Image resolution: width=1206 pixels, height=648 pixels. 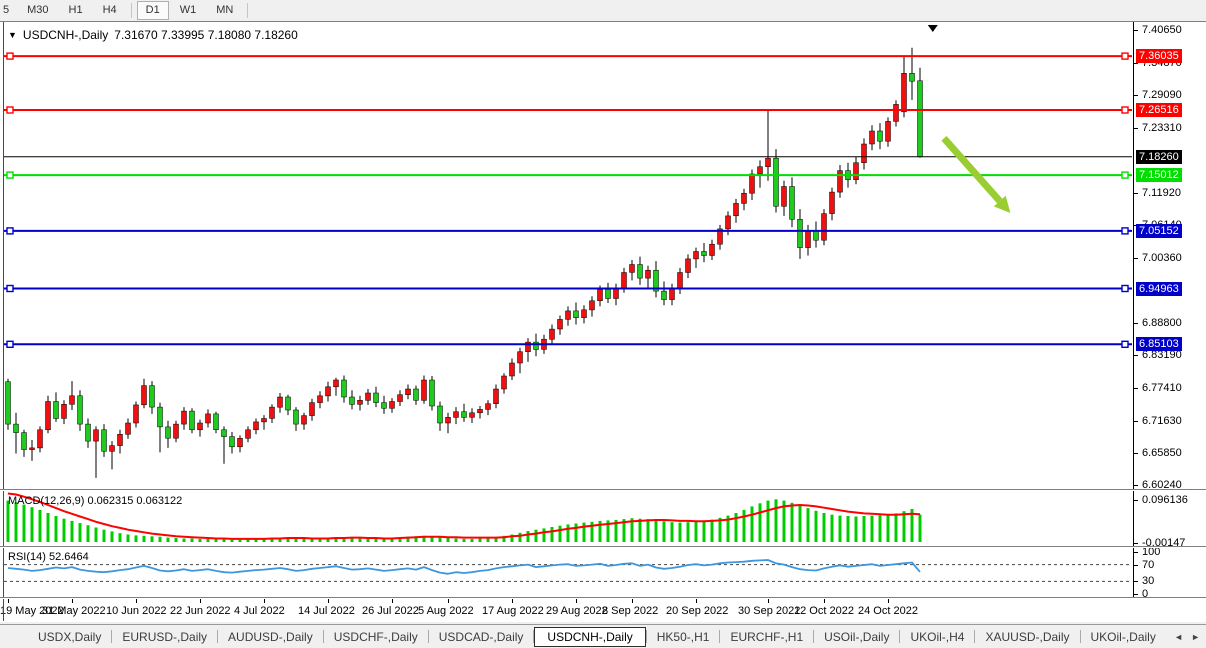 What do you see at coordinates (1195, 636) in the screenshot?
I see `tab-scroll-right-icon: ►` at bounding box center [1195, 636].